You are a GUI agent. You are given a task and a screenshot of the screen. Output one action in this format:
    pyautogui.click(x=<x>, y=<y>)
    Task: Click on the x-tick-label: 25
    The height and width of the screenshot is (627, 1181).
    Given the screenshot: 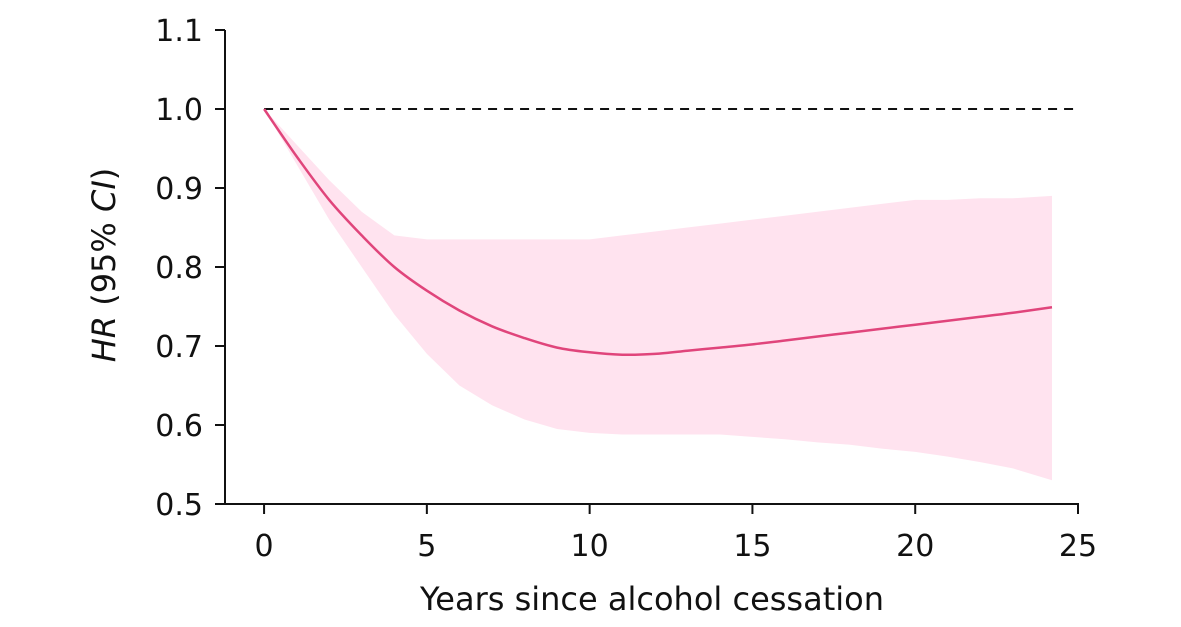 What is the action you would take?
    pyautogui.click(x=1078, y=546)
    